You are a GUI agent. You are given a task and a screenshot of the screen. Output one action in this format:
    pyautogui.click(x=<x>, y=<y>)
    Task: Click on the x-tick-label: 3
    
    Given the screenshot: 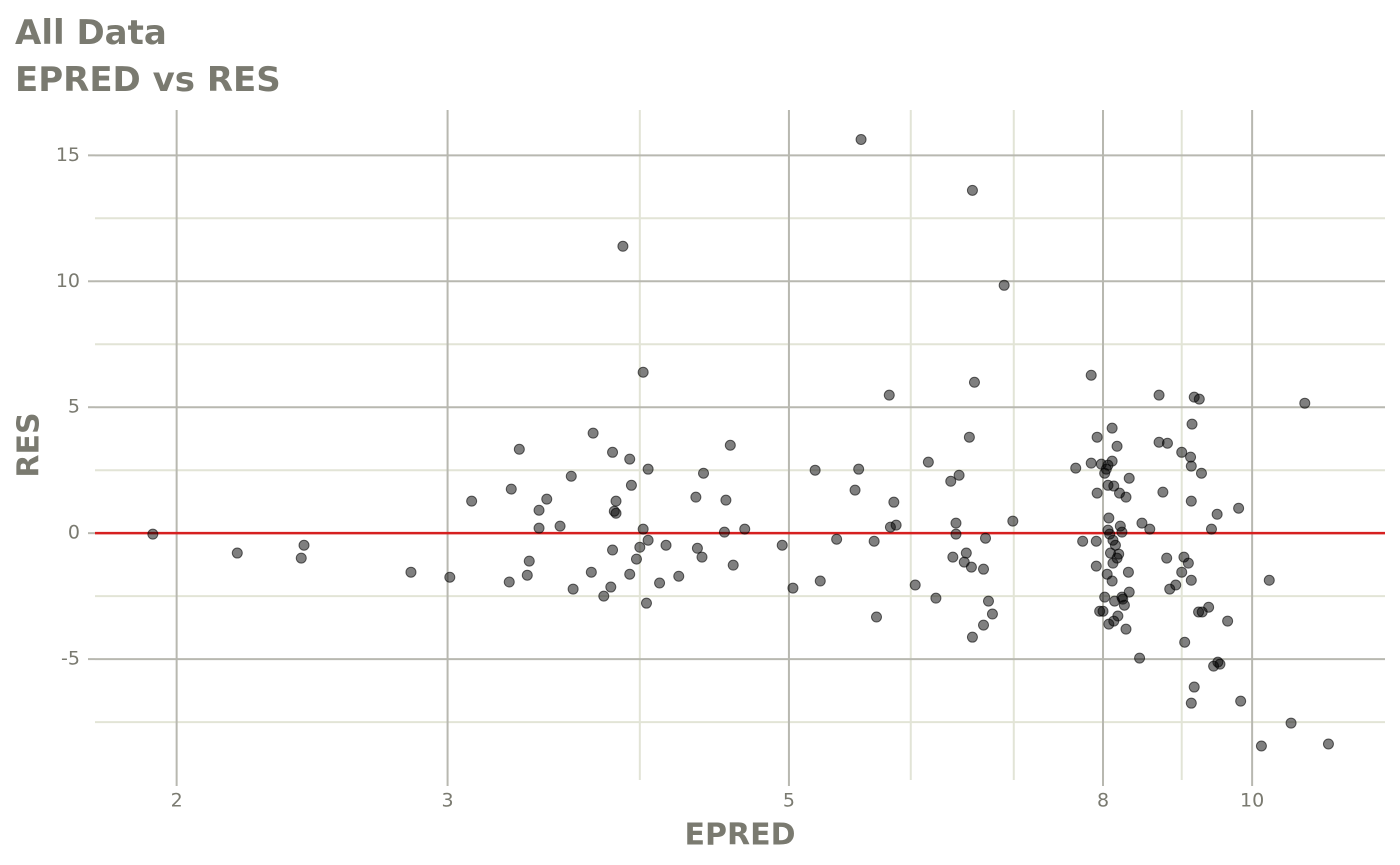 What is the action you would take?
    pyautogui.click(x=448, y=801)
    